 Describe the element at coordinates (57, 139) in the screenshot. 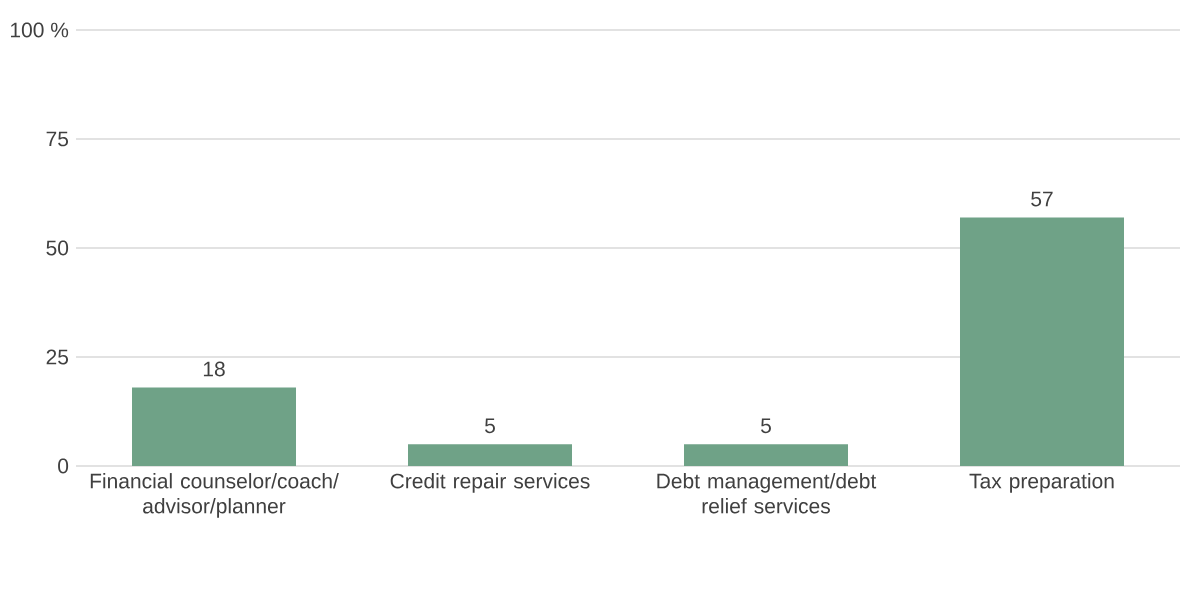

I see `y-tick-label: 75` at that location.